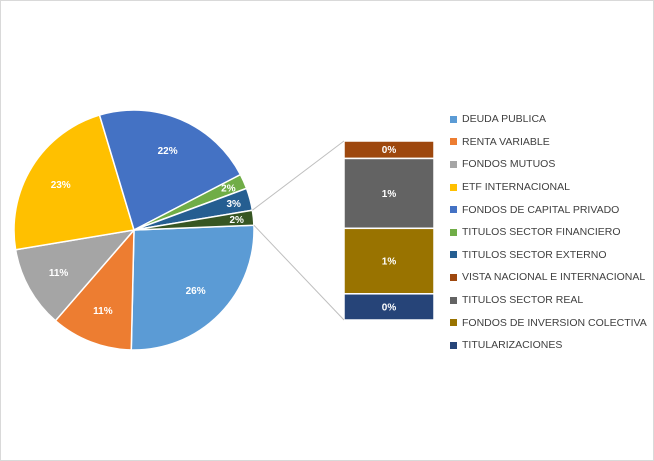  I want to click on bar-data-label-3: 0%, so click(389, 307).